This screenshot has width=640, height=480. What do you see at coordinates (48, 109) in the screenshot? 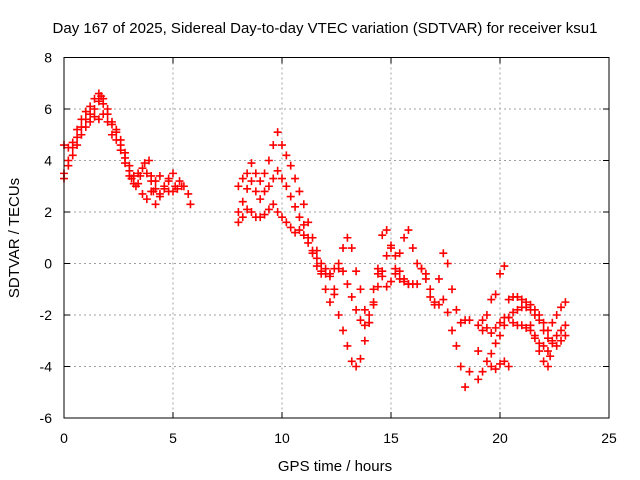
I see `y-tick-label: 6` at bounding box center [48, 109].